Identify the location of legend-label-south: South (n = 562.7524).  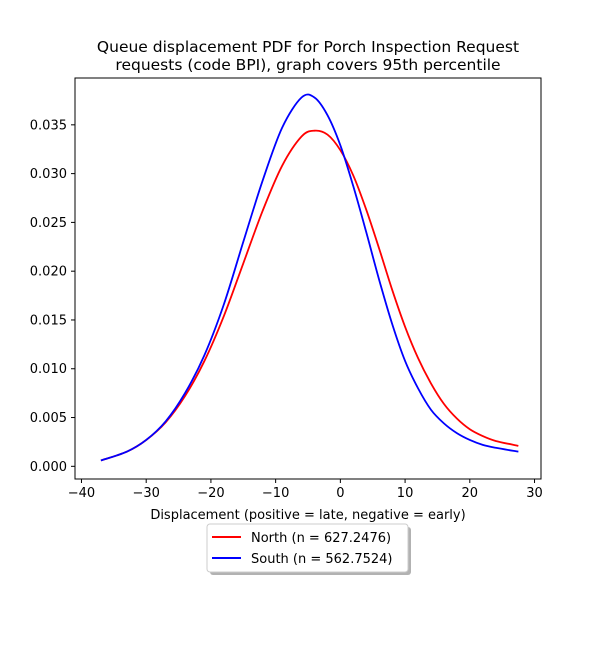
(321, 559).